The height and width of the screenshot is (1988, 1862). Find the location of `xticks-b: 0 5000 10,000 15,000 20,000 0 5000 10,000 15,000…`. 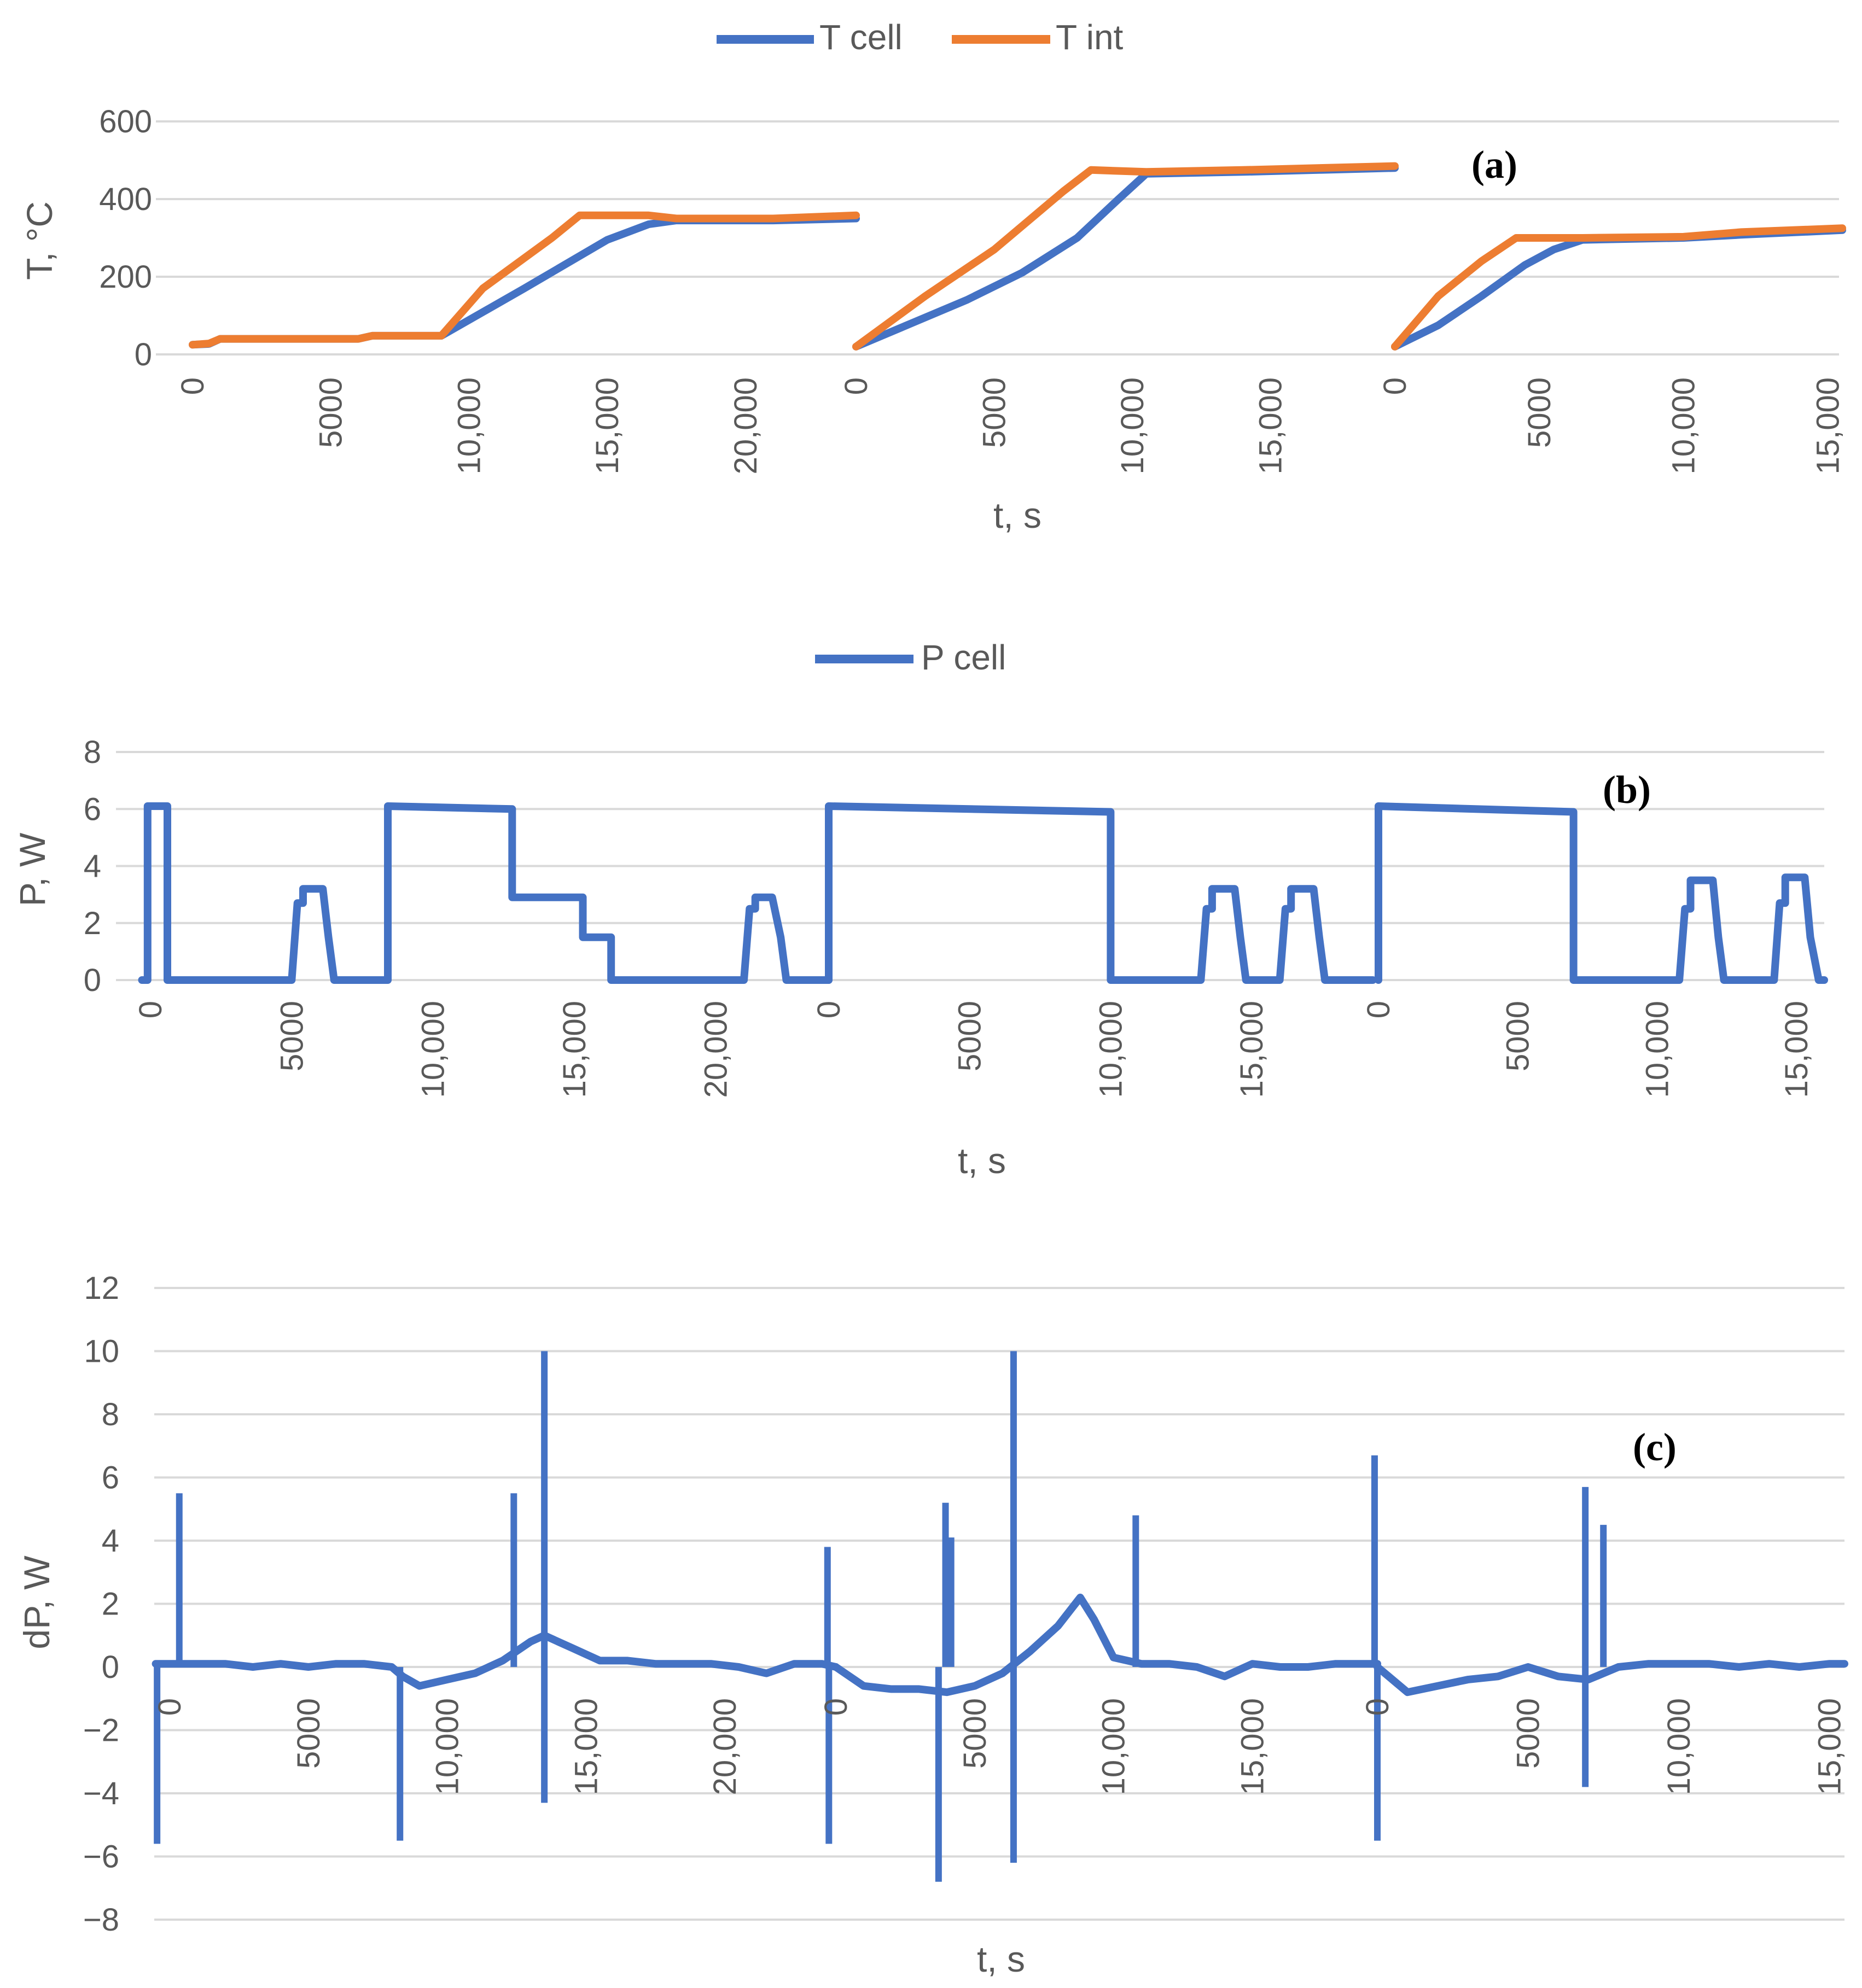

xticks-b: 0 5000 10,000 15,000 20,000 0 5000 10,000 15,000… is located at coordinates (973, 1049).